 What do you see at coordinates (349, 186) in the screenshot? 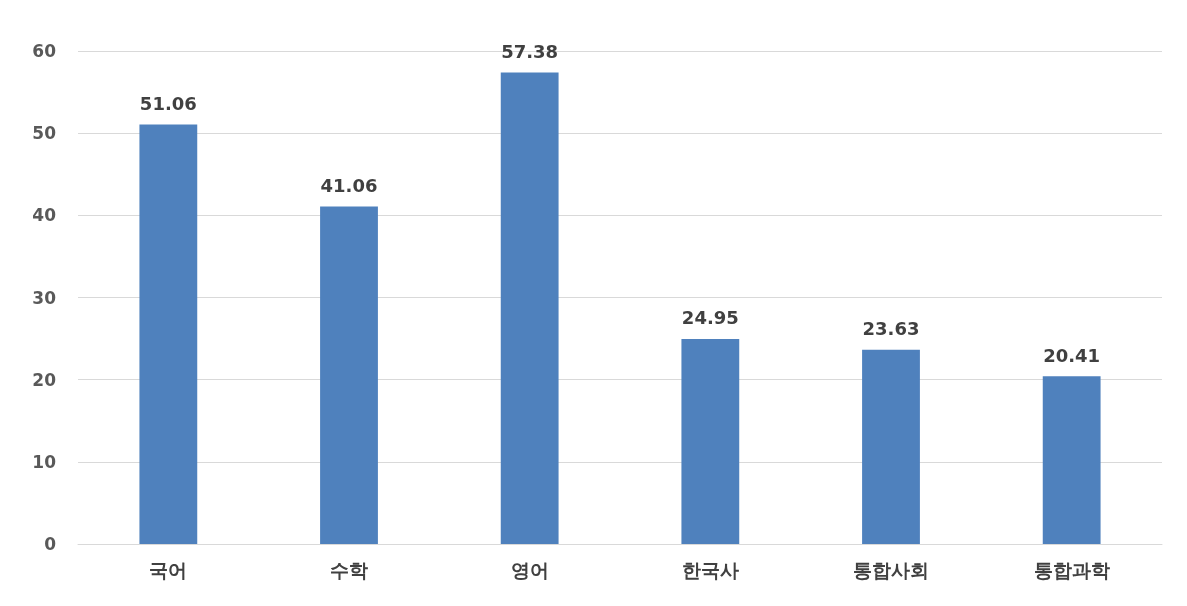
I see `data-label: 41.06` at bounding box center [349, 186].